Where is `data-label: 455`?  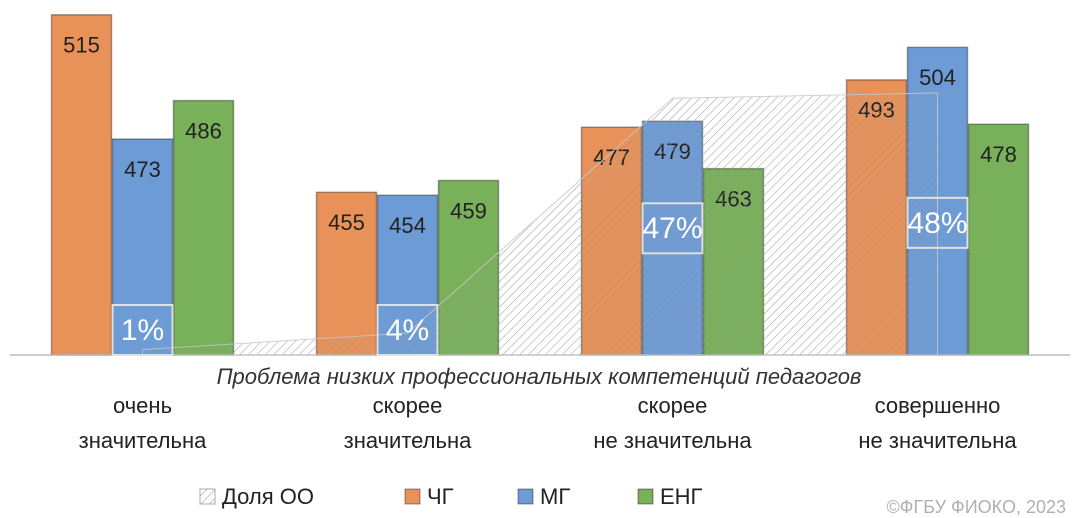
data-label: 455 is located at coordinates (346, 222).